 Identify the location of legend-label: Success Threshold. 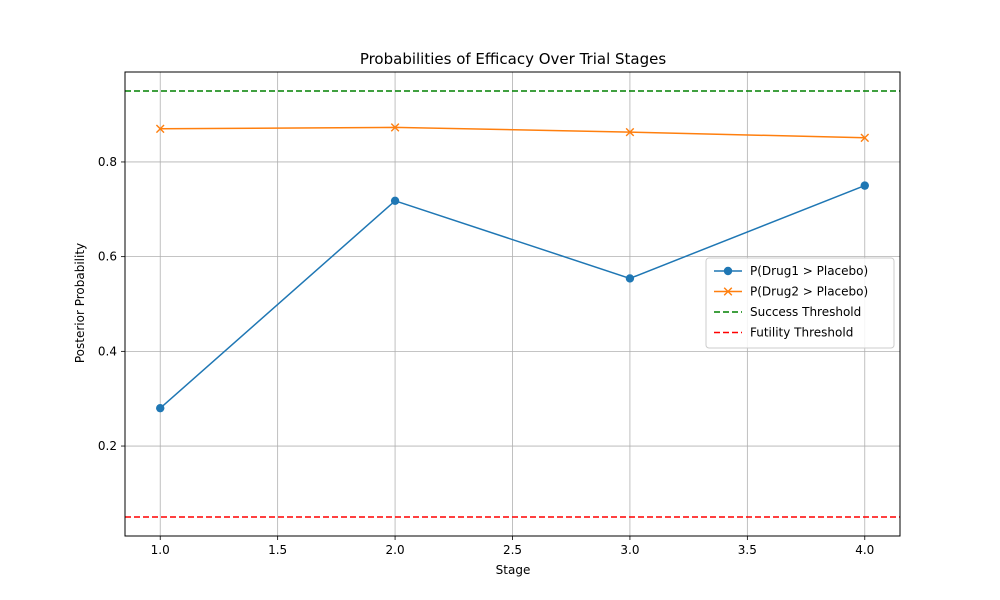
(805, 312).